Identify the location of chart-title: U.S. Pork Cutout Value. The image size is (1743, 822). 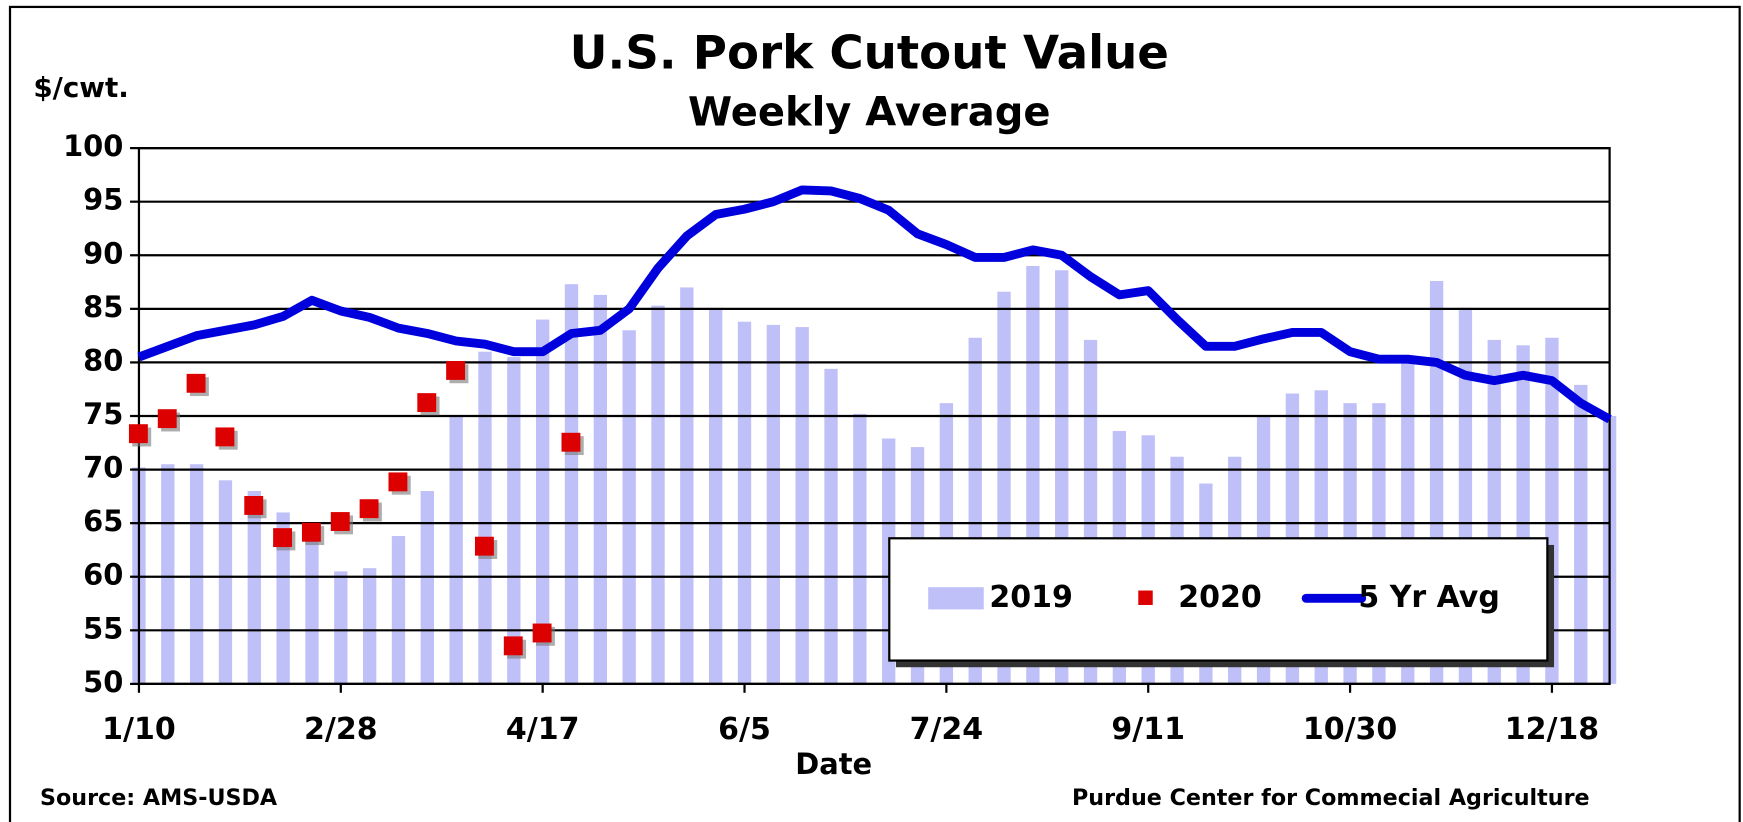
(869, 53).